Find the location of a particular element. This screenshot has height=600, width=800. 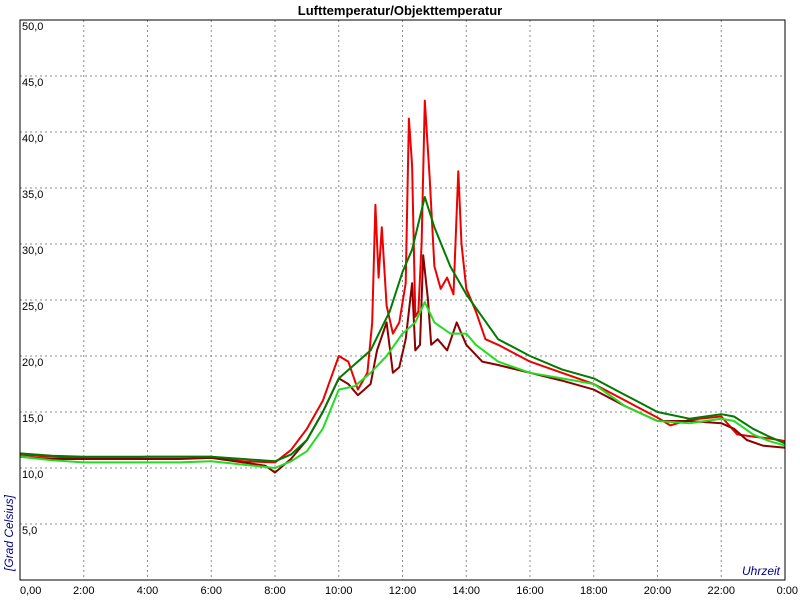

x-tick-label: 0:00 is located at coordinates (787, 591).